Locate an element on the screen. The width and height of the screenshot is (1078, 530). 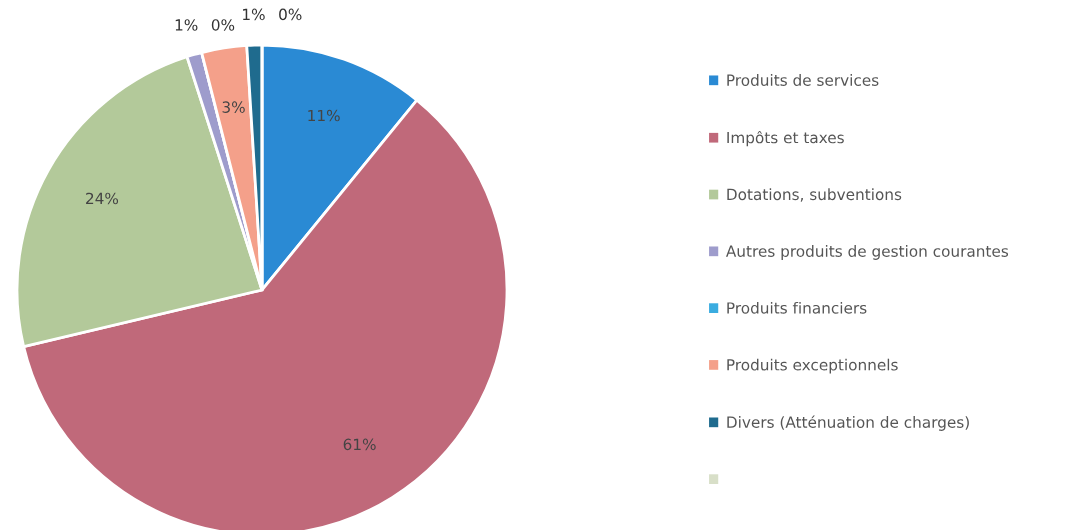
legend-label: Divers (Atténuation de charges) is located at coordinates (848, 423).